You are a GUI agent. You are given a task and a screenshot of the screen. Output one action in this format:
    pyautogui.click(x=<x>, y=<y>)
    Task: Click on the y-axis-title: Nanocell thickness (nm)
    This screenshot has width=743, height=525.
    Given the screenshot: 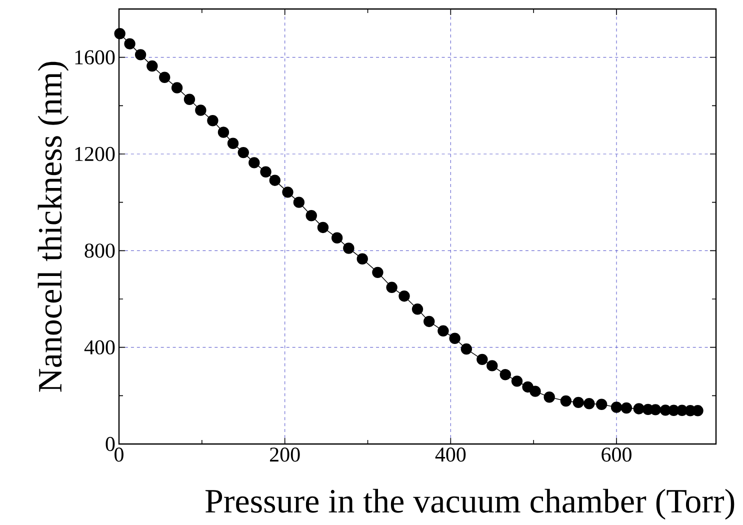 What is the action you would take?
    pyautogui.click(x=53, y=227)
    